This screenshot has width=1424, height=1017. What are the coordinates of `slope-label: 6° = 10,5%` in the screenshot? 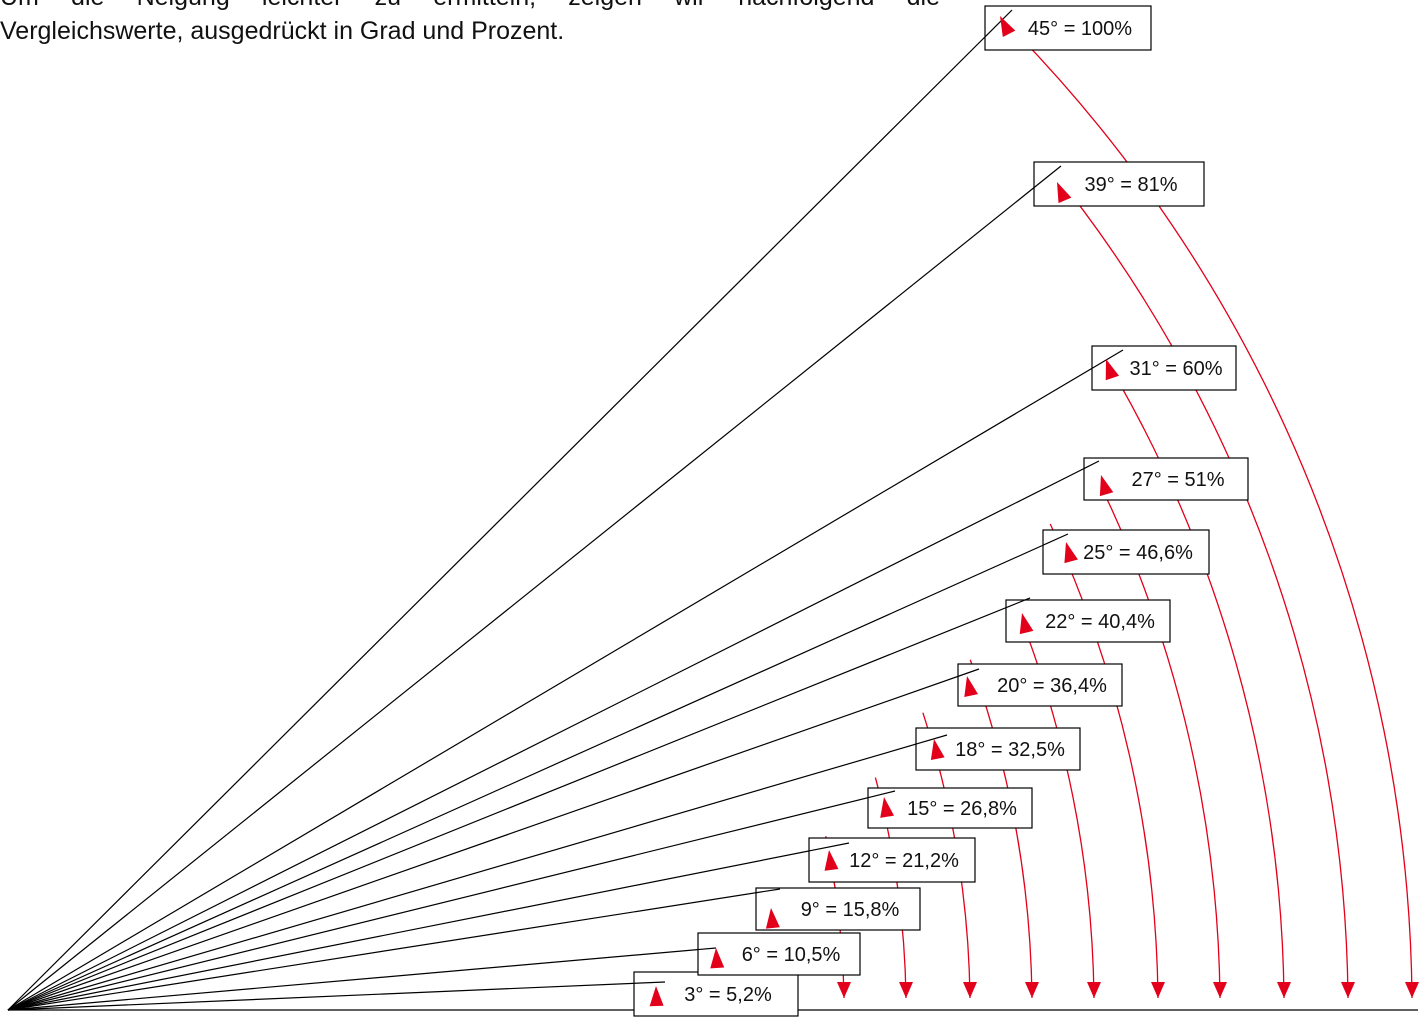 It's located at (791, 955).